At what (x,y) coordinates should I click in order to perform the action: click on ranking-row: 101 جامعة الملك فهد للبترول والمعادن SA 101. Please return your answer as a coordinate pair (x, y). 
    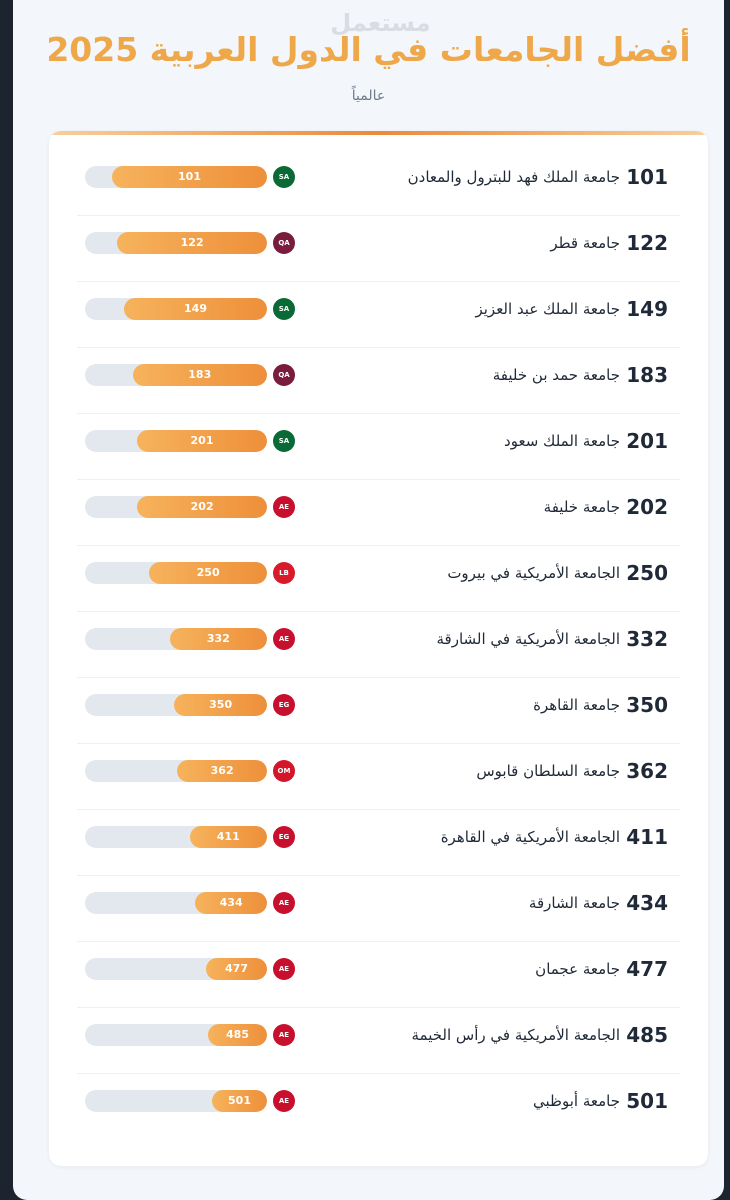
    Looking at the image, I should click on (378, 182).